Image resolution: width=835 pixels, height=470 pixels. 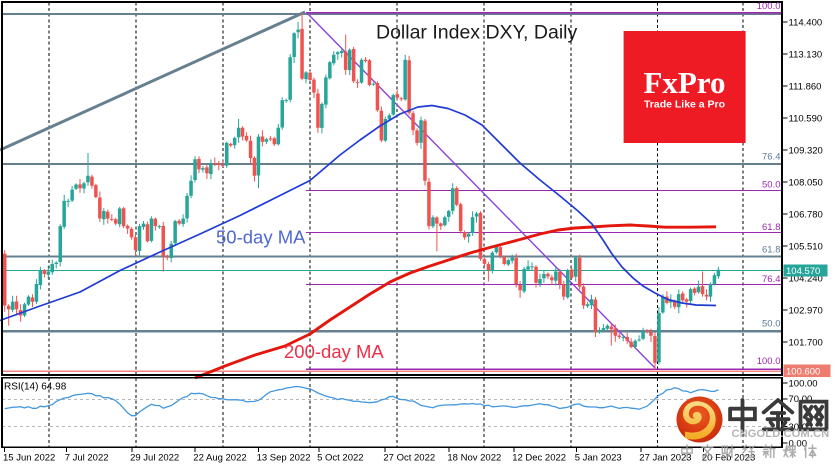 I want to click on svg-text: 104.240, so click(x=806, y=278).